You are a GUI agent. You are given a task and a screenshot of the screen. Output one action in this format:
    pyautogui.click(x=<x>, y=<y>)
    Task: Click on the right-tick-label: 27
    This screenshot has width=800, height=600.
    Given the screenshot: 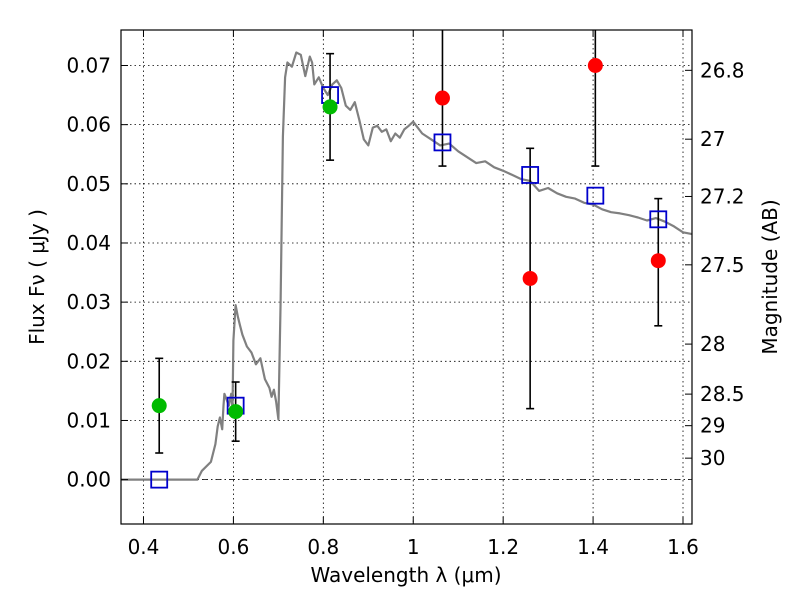 What is the action you would take?
    pyautogui.click(x=712, y=139)
    